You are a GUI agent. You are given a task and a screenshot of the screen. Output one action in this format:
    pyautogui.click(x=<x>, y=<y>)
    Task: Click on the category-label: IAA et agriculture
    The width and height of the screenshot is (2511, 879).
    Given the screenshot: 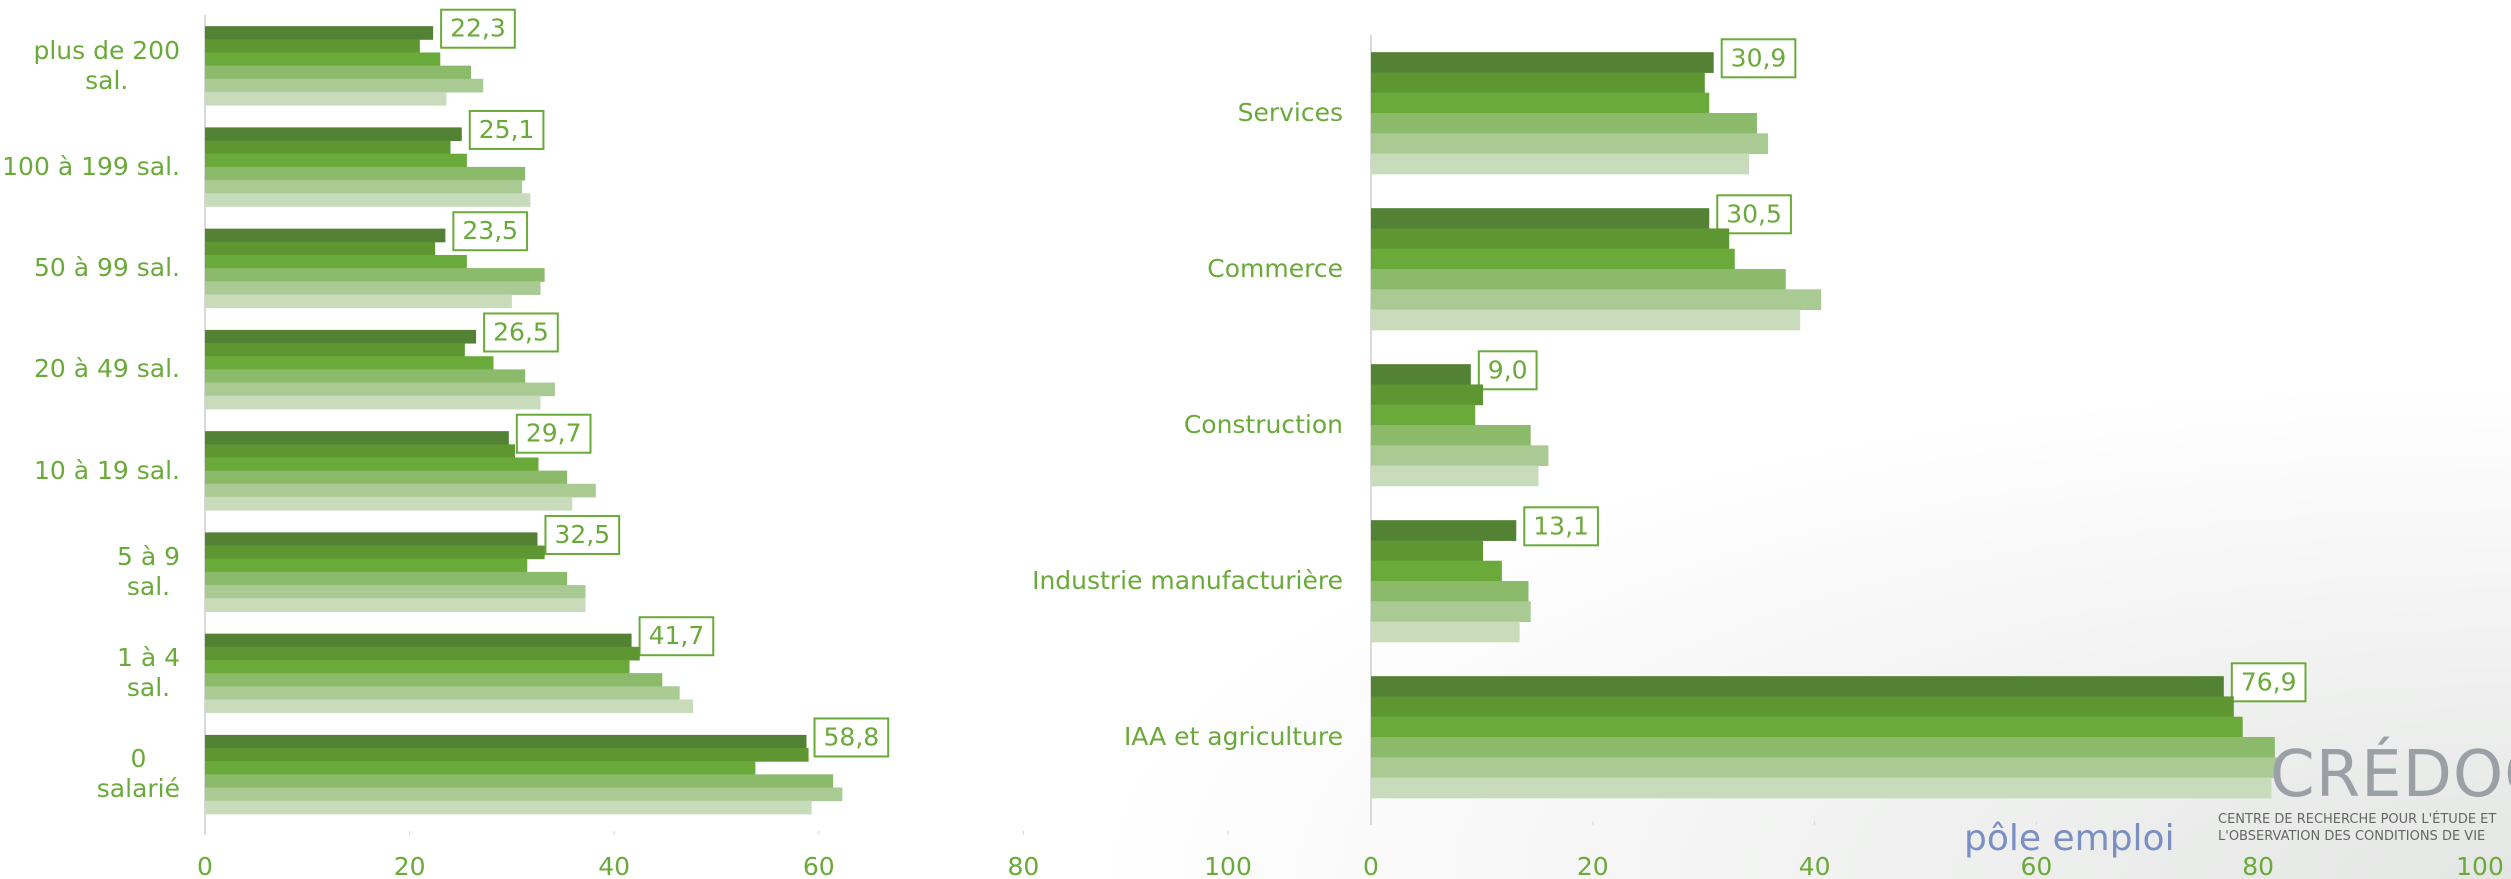 What is the action you would take?
    pyautogui.click(x=1233, y=736)
    